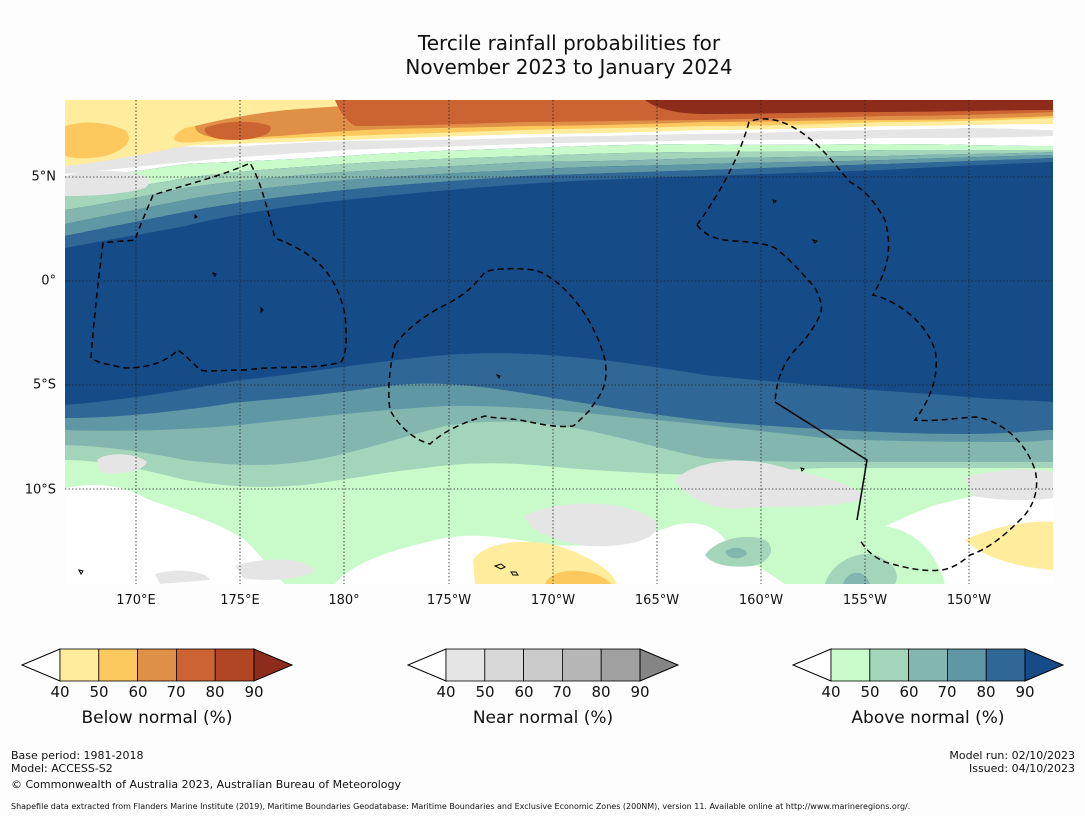 This screenshot has height=816, width=1085. I want to click on below-normal-60-northwest-patch, so click(97, 140).